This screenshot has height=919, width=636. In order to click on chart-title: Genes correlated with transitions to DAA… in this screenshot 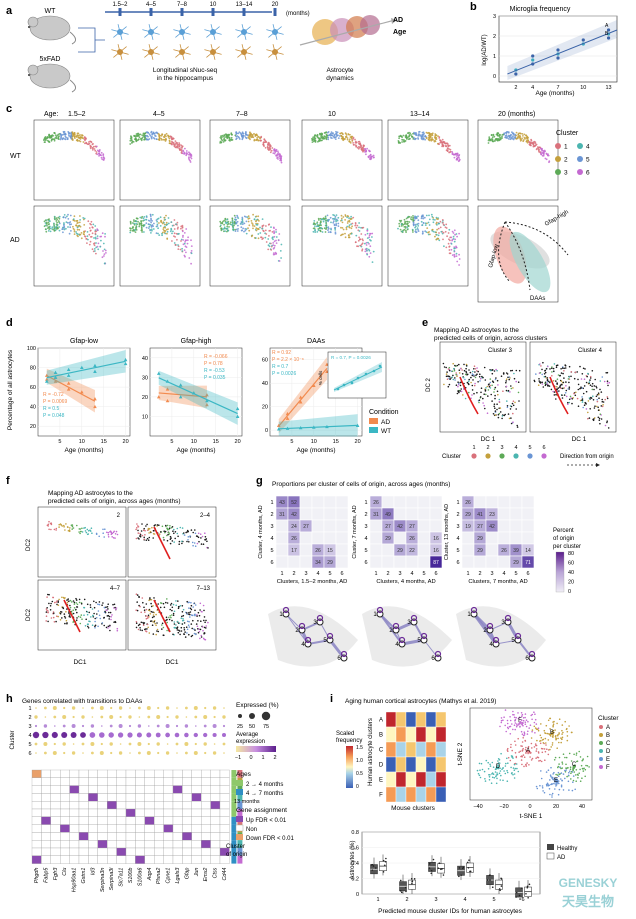, I will do `click(82, 701)`.